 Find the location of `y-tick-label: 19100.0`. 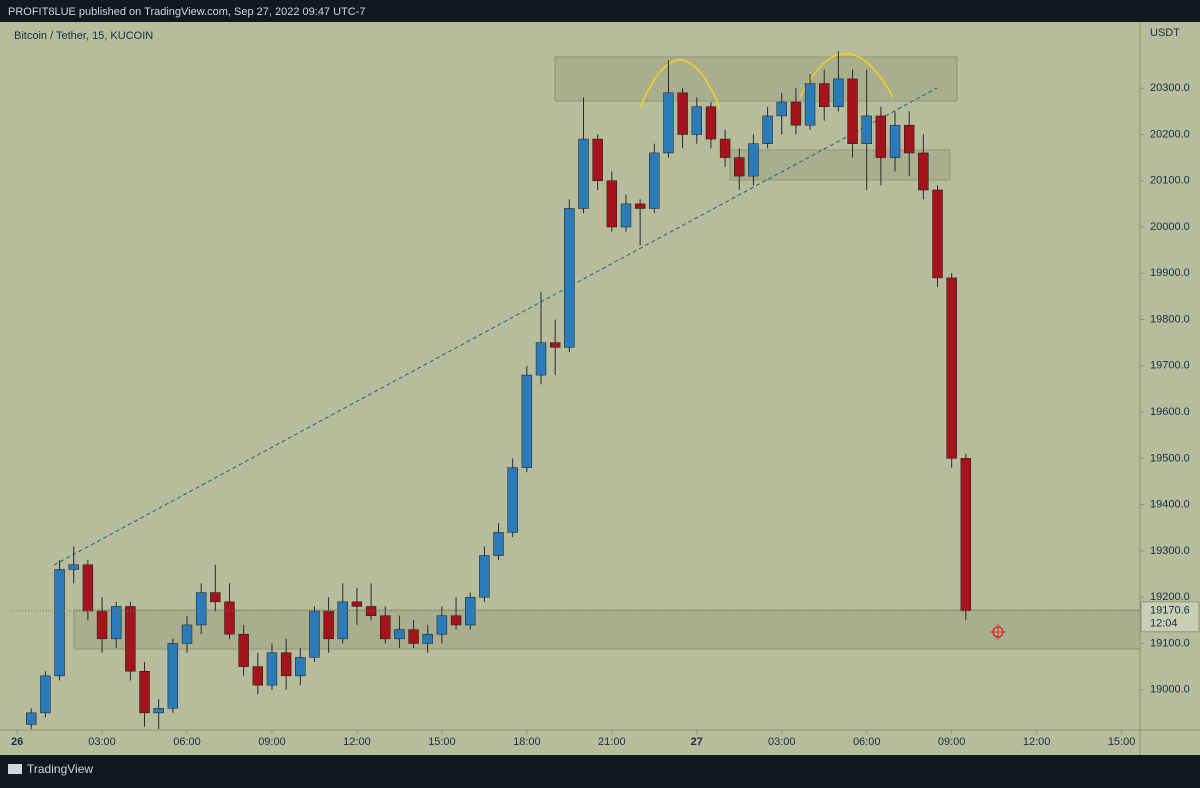

y-tick-label: 19100.0 is located at coordinates (1170, 643).